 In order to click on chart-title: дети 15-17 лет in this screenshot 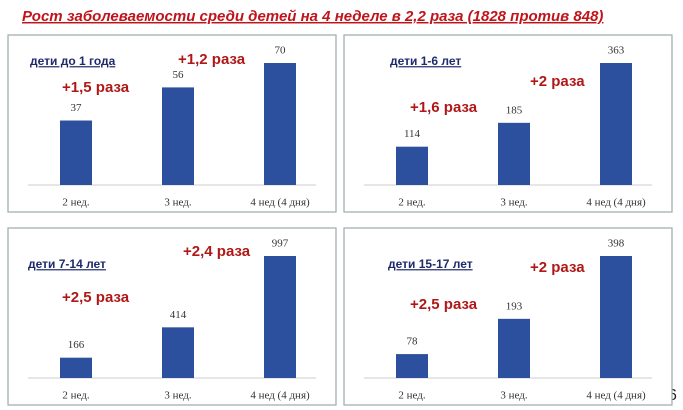, I will do `click(430, 264)`.